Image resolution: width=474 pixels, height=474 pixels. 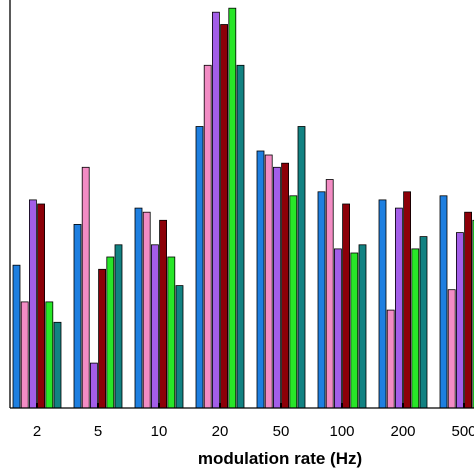 I want to click on x-axis-title: modulation rate (Hz), so click(x=280, y=458).